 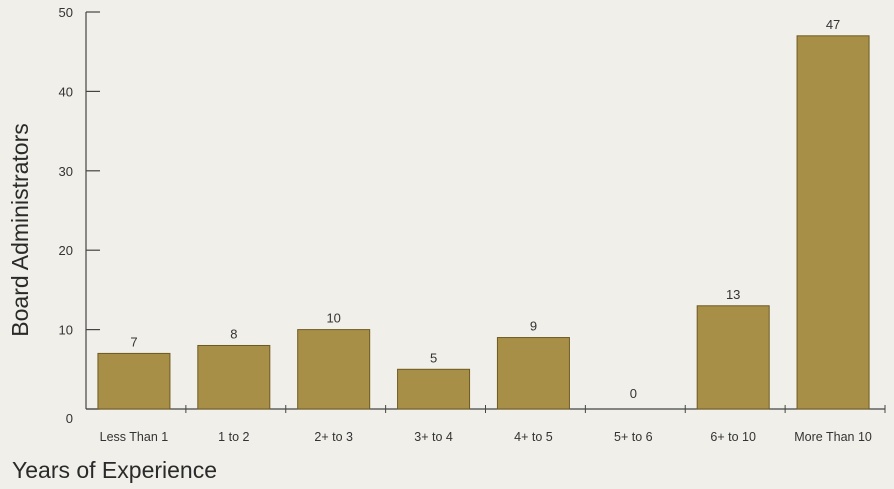 I want to click on data-label: 7, so click(x=133, y=341).